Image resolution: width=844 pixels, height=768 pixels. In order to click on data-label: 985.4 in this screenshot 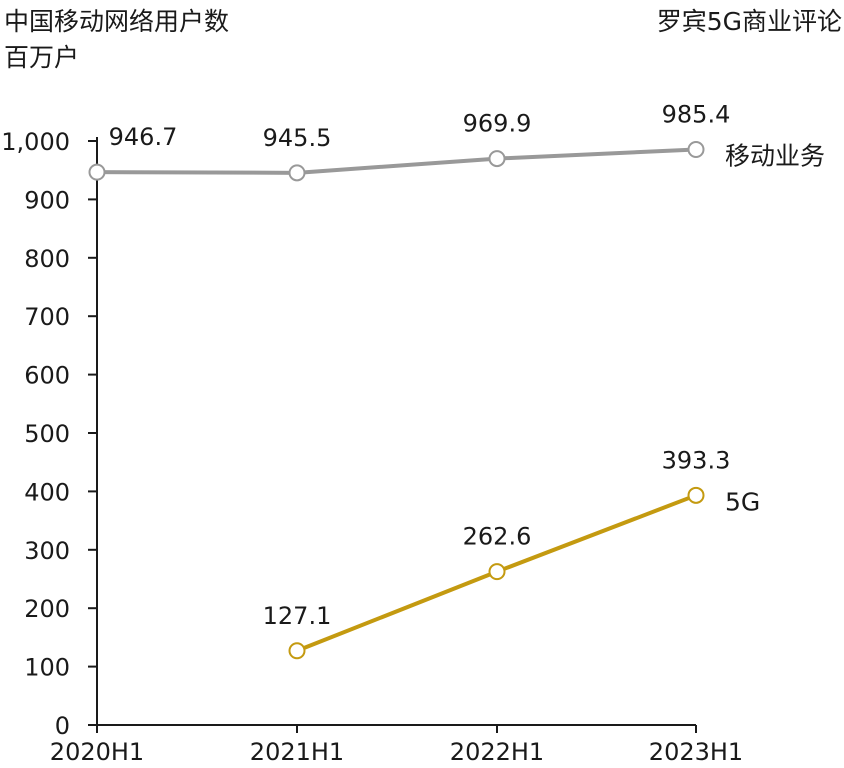, I will do `click(696, 115)`.